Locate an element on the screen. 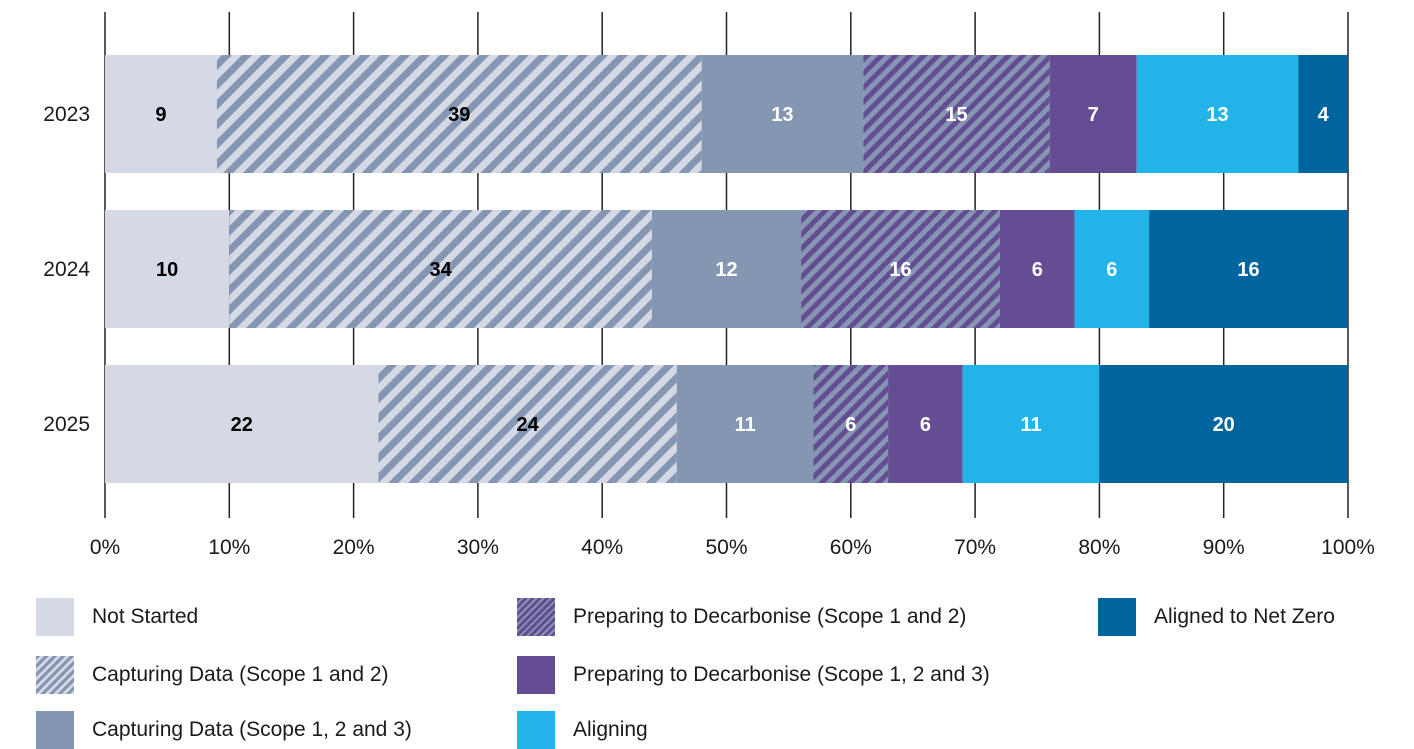 The image size is (1414, 749). data-label: 24 is located at coordinates (527, 425).